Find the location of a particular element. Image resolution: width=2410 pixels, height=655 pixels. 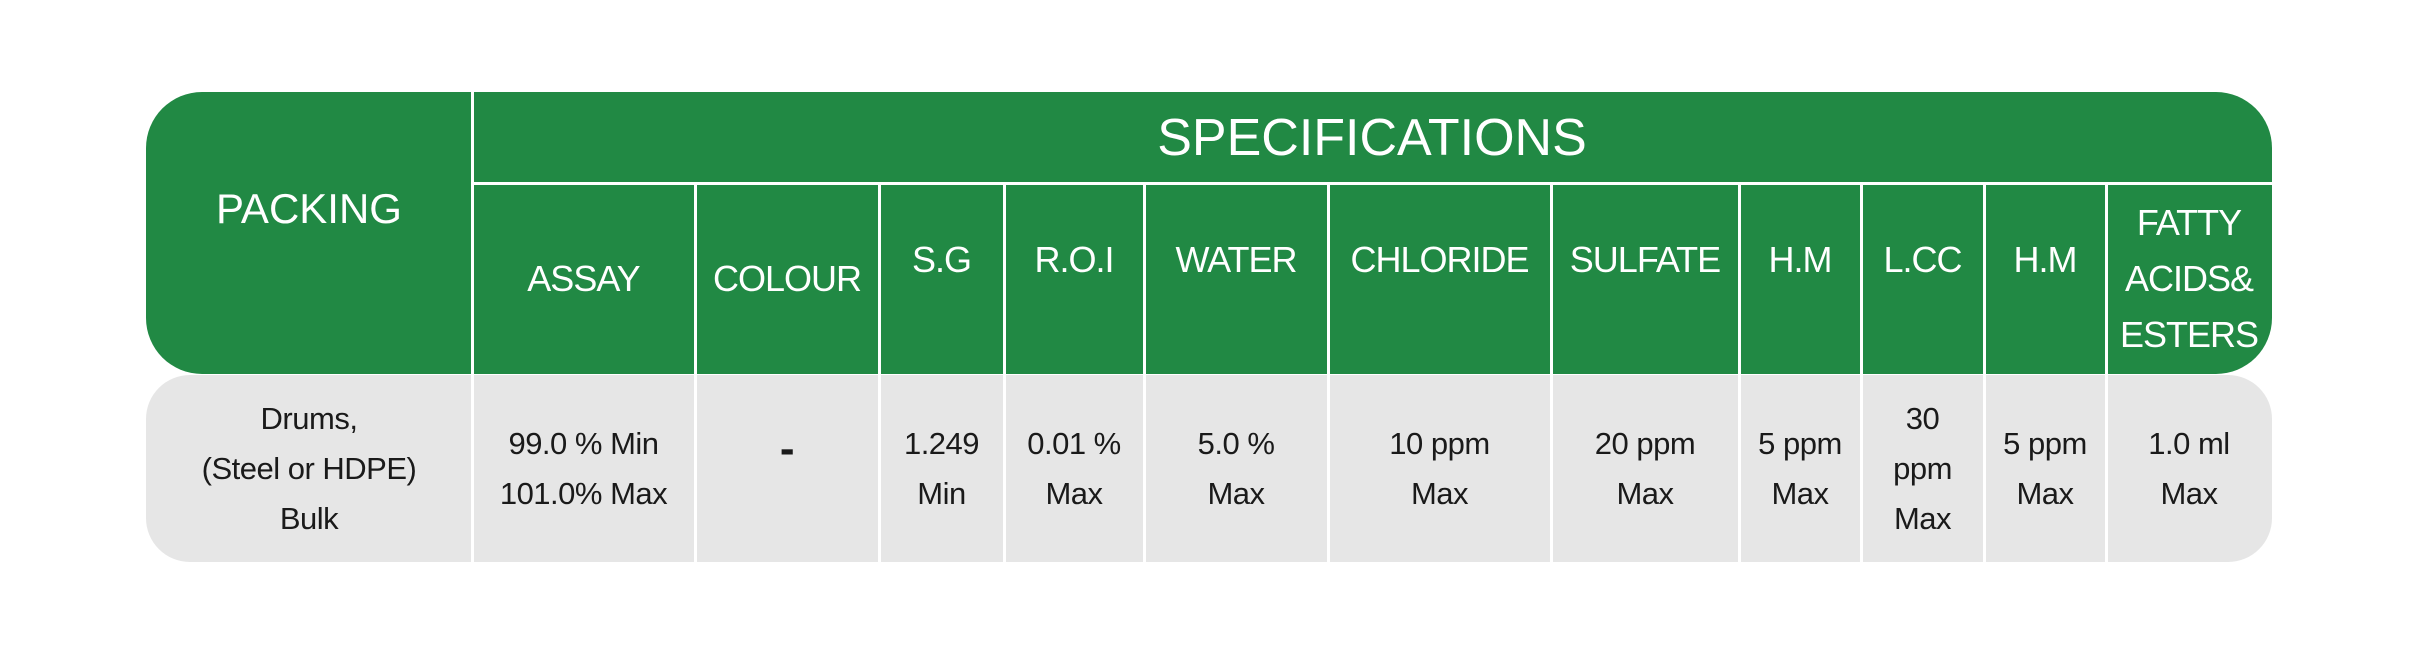

value-text: 1.0 ml is located at coordinates (2189, 443).